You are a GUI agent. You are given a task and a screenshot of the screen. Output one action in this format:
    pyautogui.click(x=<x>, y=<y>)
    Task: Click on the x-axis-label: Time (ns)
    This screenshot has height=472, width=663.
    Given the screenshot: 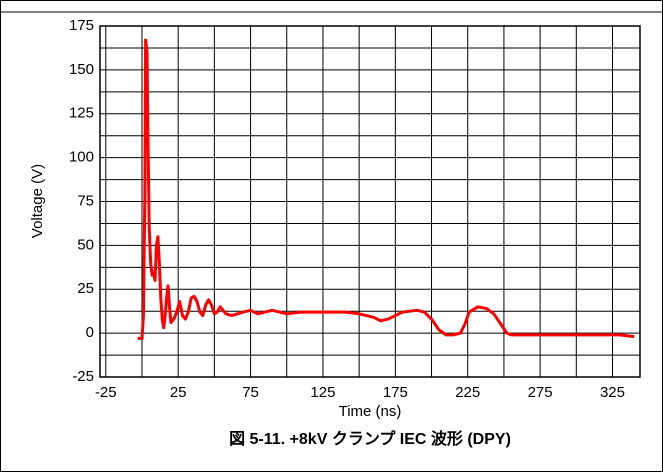 What is the action you would take?
    pyautogui.click(x=370, y=411)
    